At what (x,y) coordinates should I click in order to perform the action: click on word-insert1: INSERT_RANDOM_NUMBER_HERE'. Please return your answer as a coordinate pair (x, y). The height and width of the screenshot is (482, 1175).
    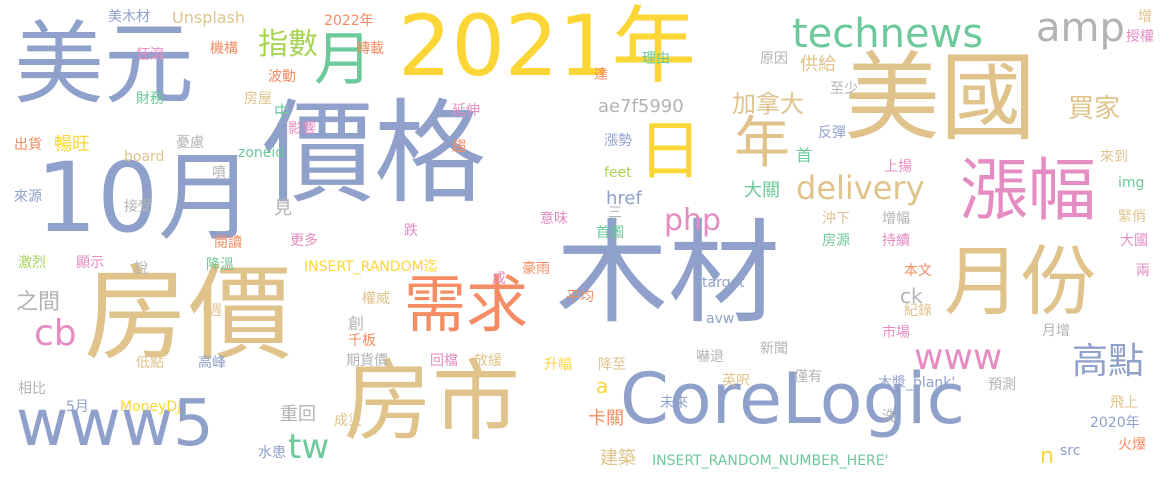
    Looking at the image, I should click on (770, 461).